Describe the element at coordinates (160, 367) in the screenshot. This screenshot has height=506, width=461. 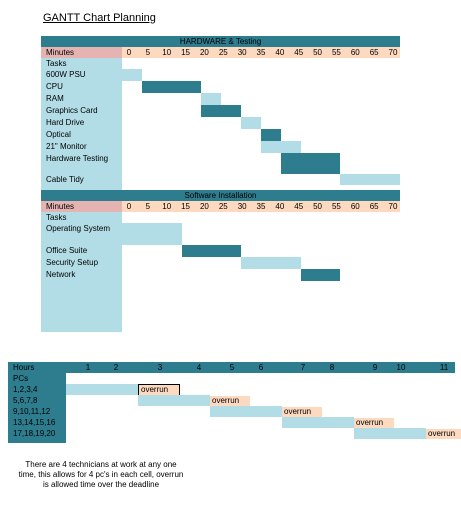
I see `axis-tick-3: 3` at that location.